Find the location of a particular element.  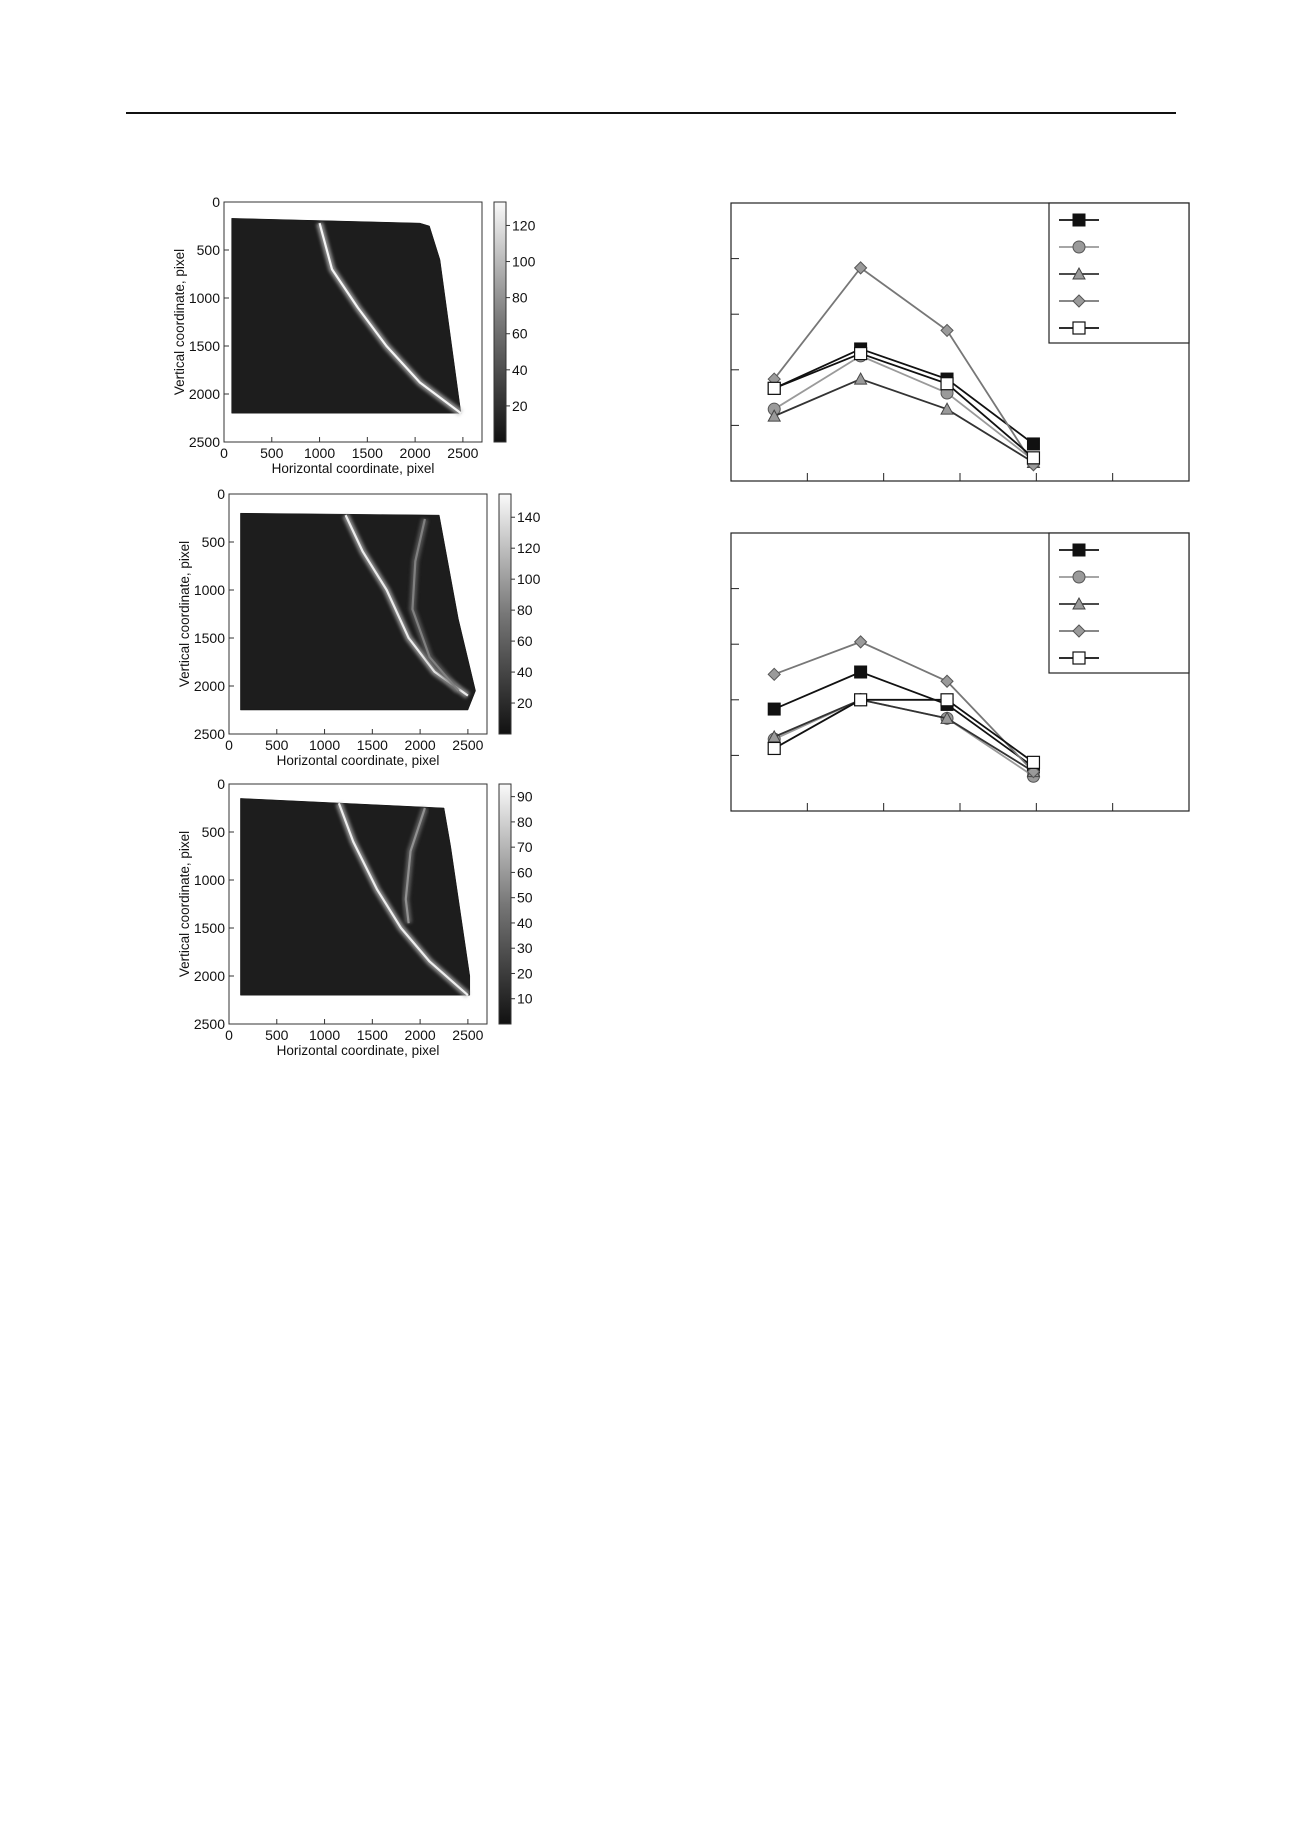

line-chart-upper is located at coordinates (960, 342).